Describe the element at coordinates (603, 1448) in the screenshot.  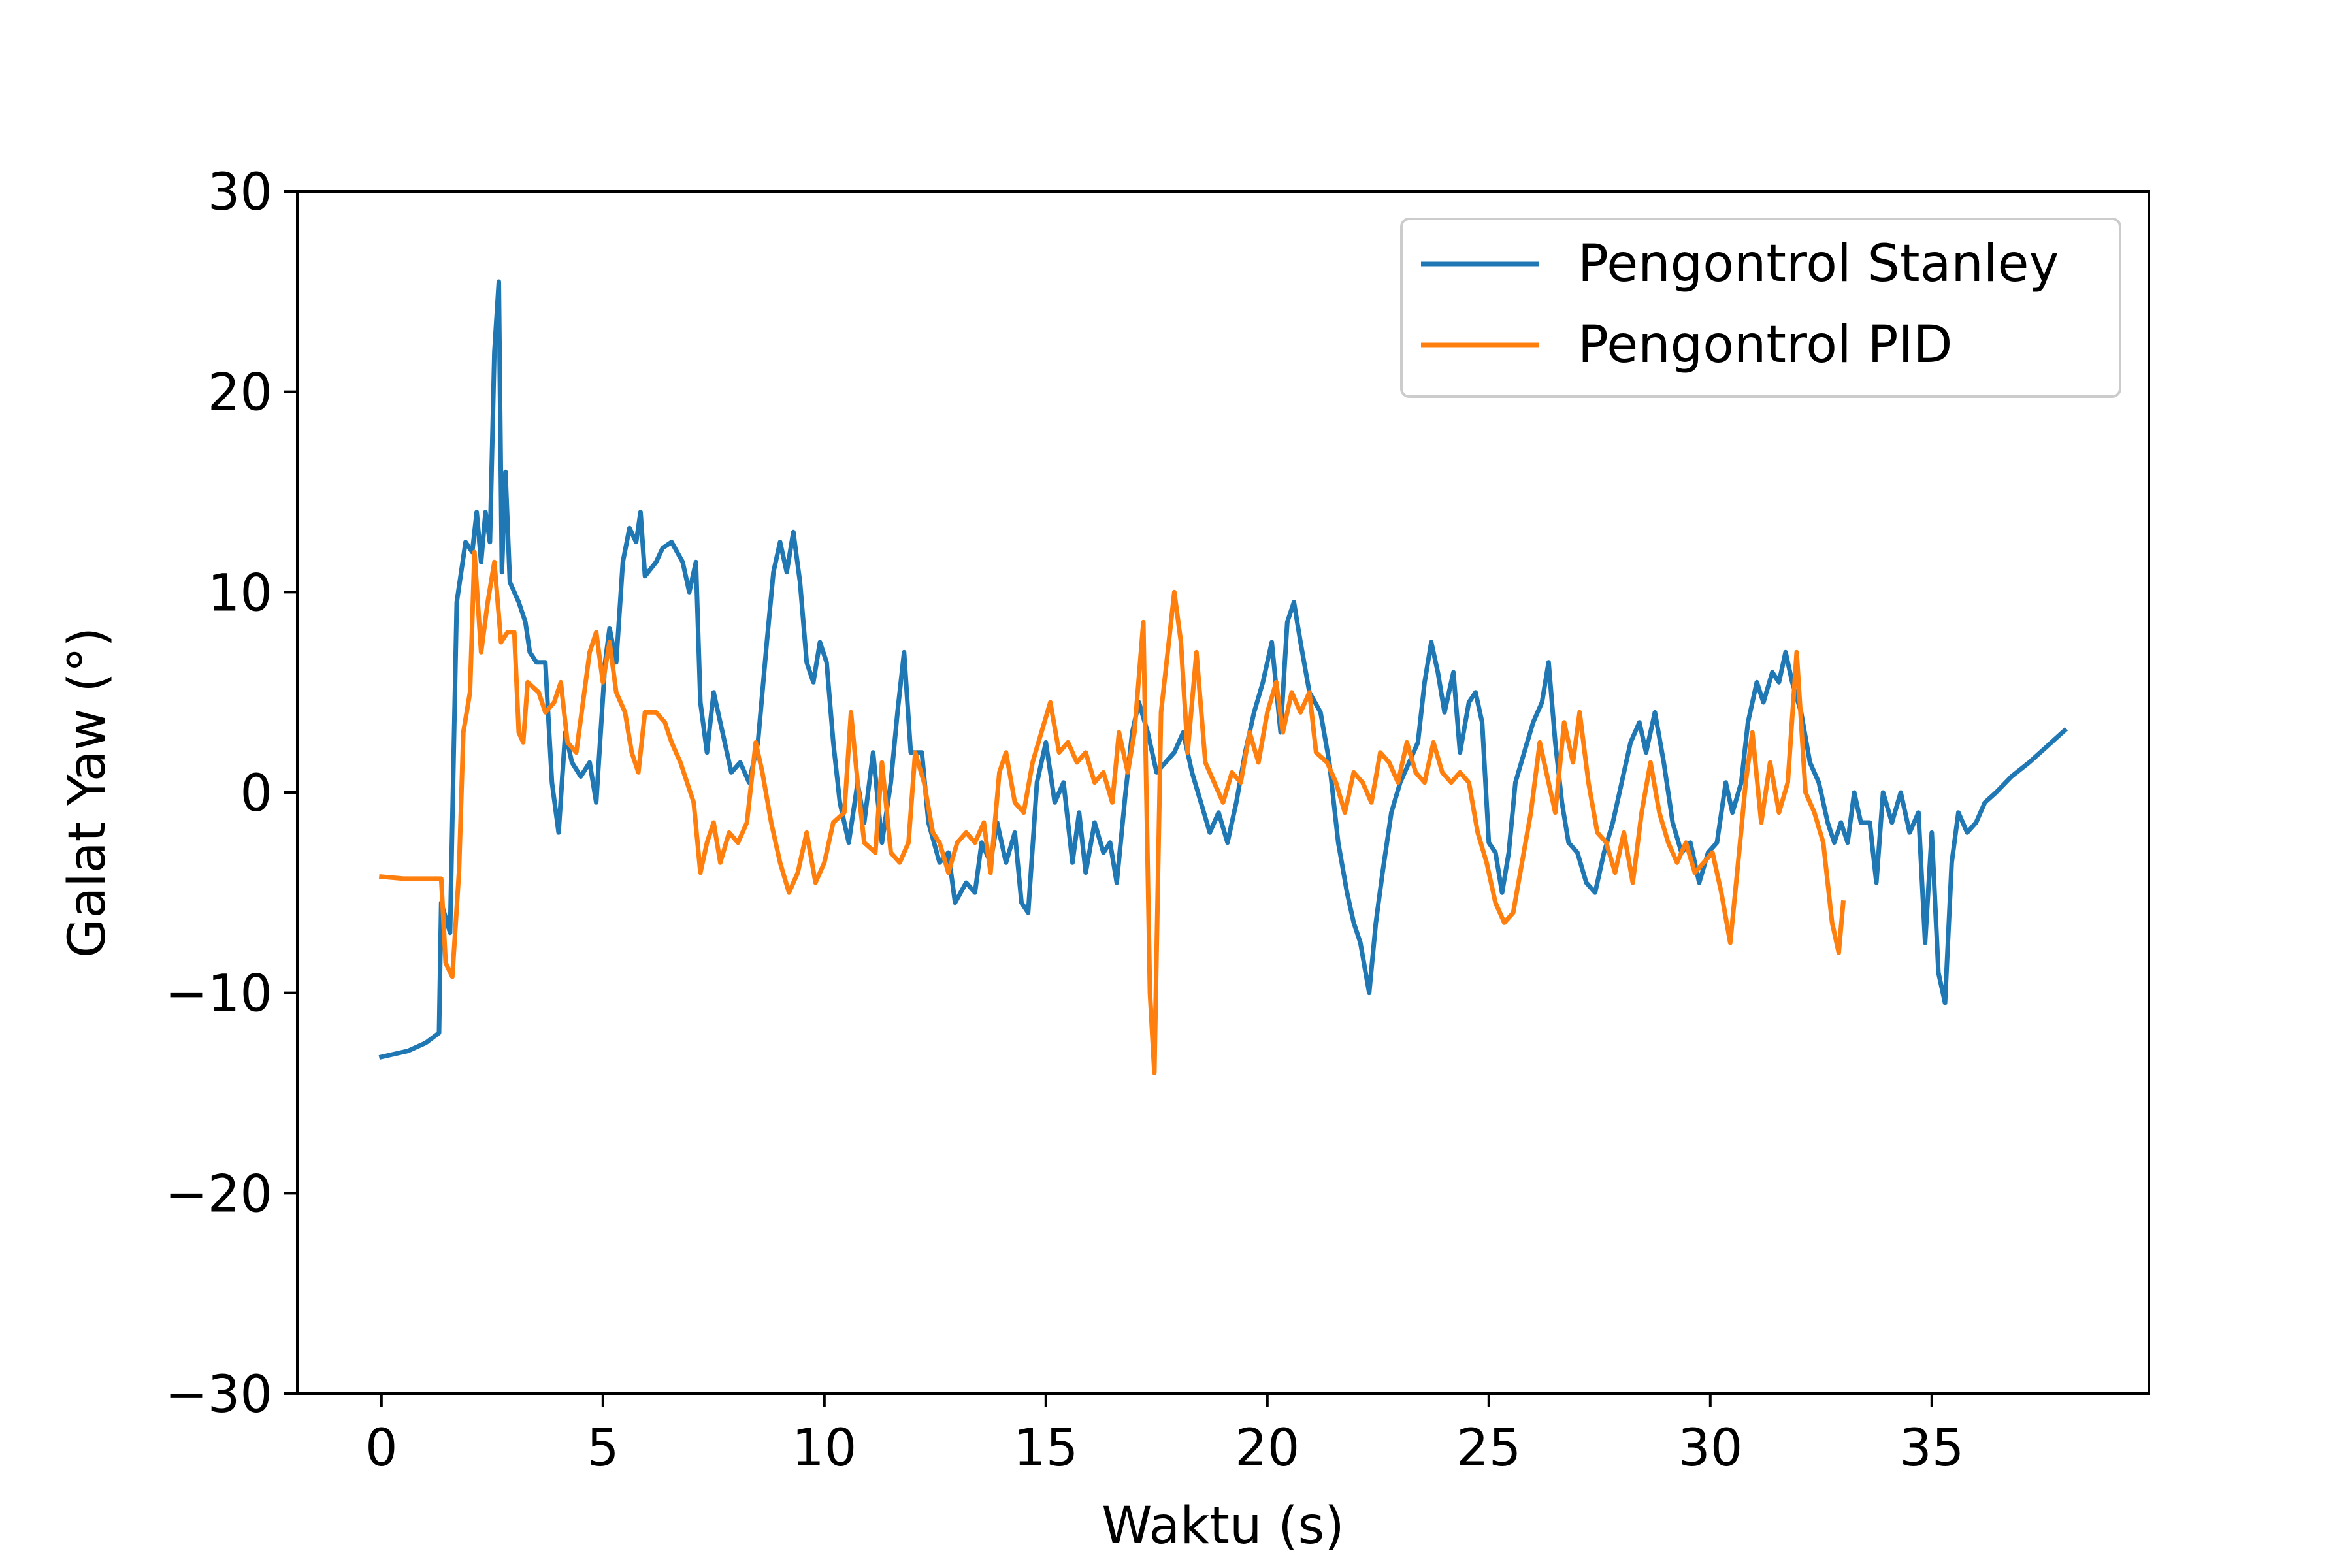
I see `x-tick-label: 5` at that location.